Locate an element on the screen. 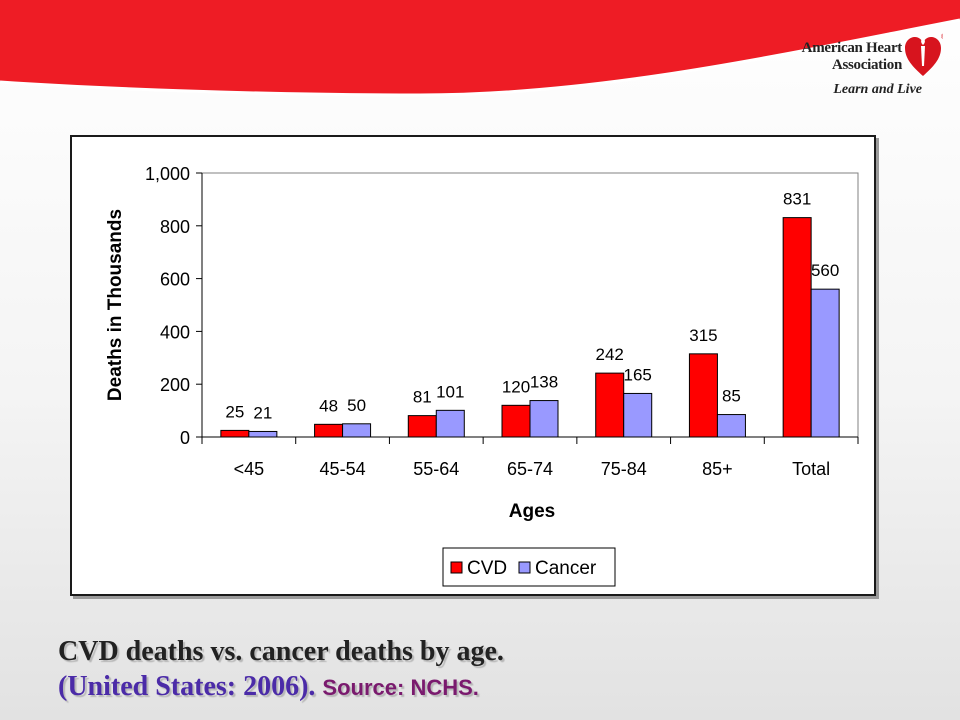 Image resolution: width=960 pixels, height=720 pixels. legend-swatch-cvd is located at coordinates (456, 567).